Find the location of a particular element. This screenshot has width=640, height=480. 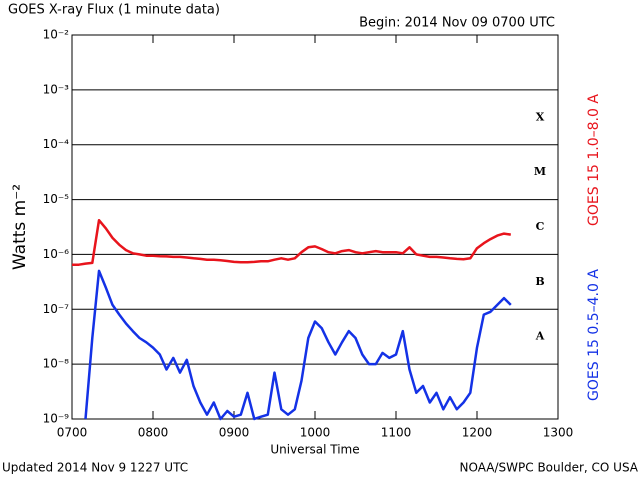

class-label: C is located at coordinates (540, 226).